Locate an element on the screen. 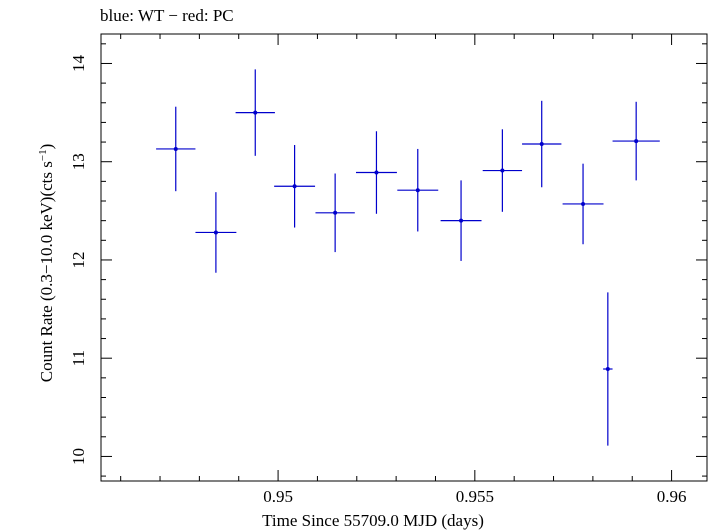 This screenshot has width=709, height=532. x-axis-label: Time Since 55709.0 MJD (days) is located at coordinates (373, 520).